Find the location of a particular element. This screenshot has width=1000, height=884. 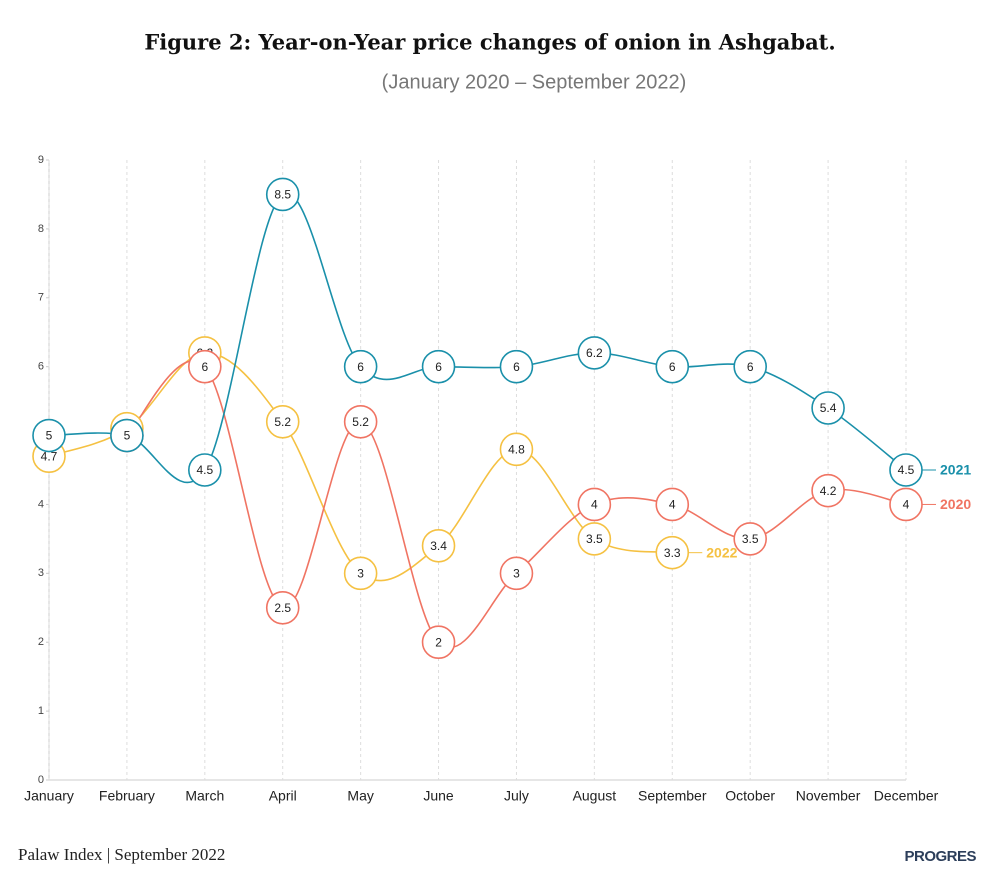

value-label: 8.5 is located at coordinates (282, 195).